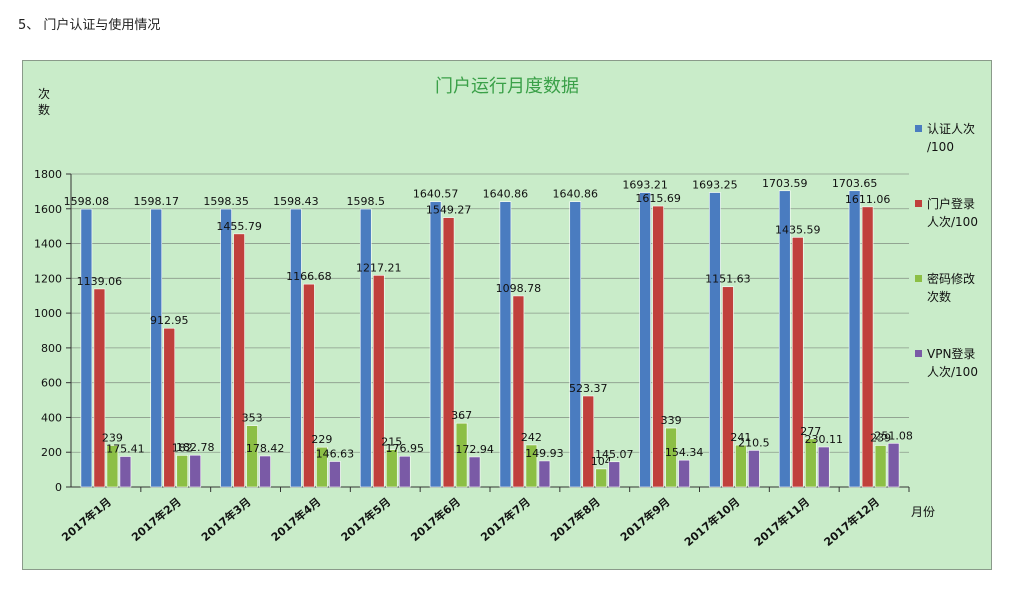  What do you see at coordinates (157, 201) in the screenshot?
I see `data-label: 1598.17` at bounding box center [157, 201].